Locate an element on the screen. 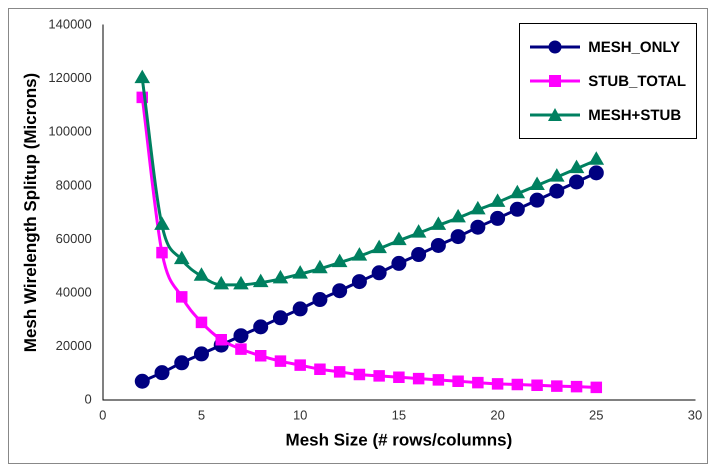 The height and width of the screenshot is (474, 717). legend-label: MESH+STUB is located at coordinates (635, 115).